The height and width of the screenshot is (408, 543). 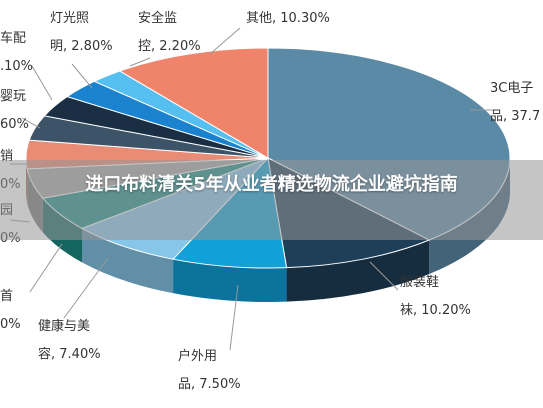 What do you see at coordinates (209, 384) in the screenshot?
I see `slice-label-line: 品, 7.50%` at bounding box center [209, 384].